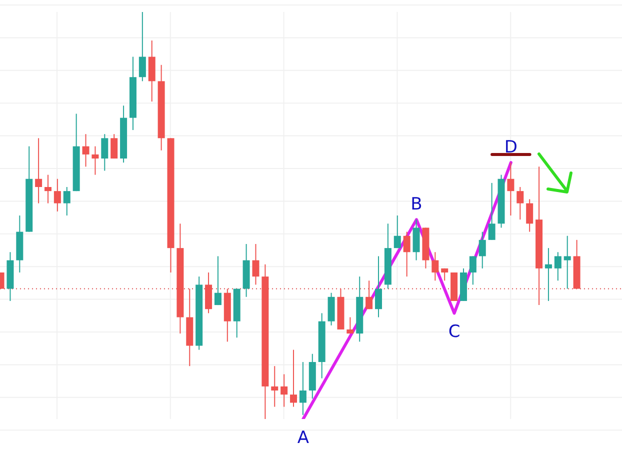 Image resolution: width=622 pixels, height=456 pixels. Describe the element at coordinates (454, 332) in the screenshot. I see `annotation: C` at that location.